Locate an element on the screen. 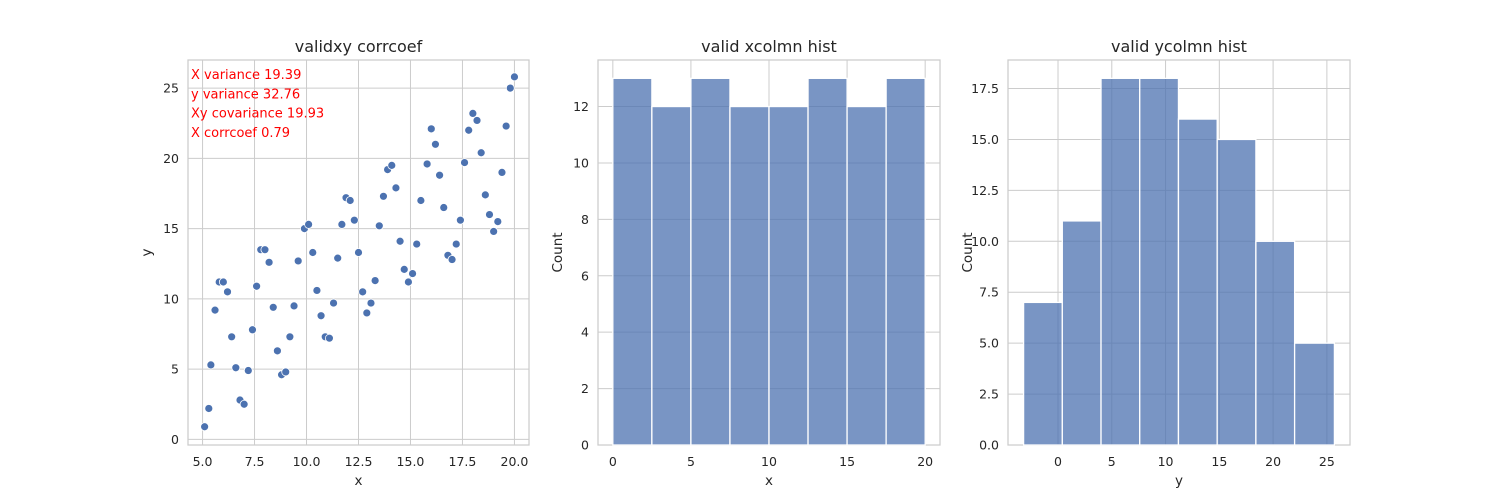  scatter-annotation: X variance 19.39 is located at coordinates (246, 75).